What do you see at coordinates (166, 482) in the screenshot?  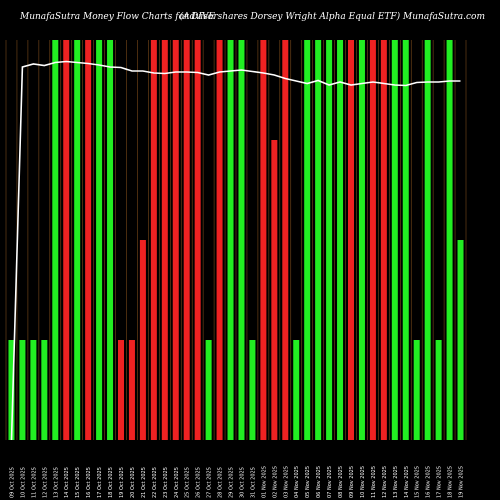 I see `x-tick-label: 23 Oct 2025` at bounding box center [166, 482].